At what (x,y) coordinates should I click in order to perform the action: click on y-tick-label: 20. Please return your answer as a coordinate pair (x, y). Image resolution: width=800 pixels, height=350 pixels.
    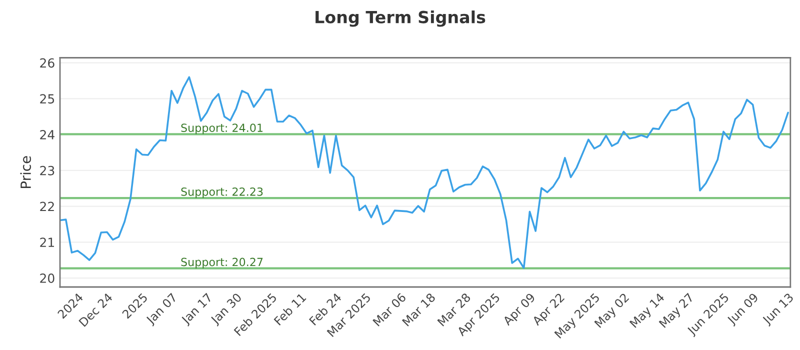
    Looking at the image, I should click on (47, 278).